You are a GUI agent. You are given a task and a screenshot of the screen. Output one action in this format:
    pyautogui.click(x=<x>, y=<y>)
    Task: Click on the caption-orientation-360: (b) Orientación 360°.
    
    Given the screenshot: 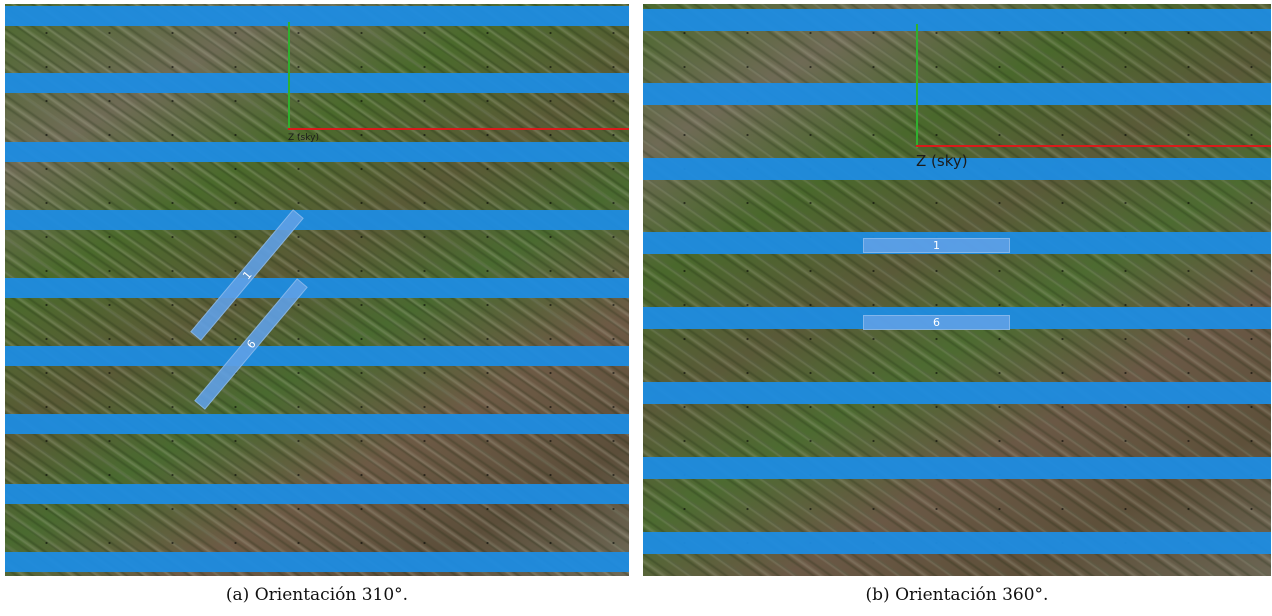 What is the action you would take?
    pyautogui.click(x=957, y=595)
    